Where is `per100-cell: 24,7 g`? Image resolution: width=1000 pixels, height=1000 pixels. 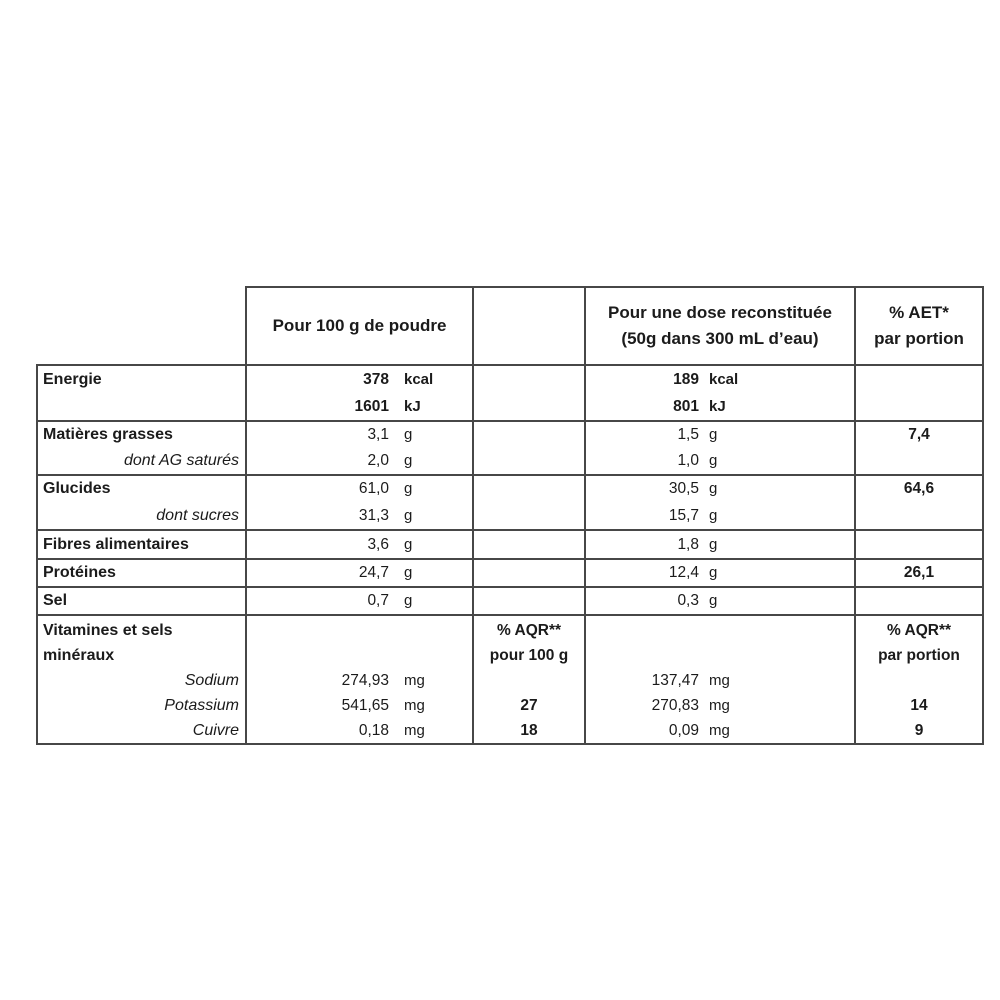 per100-cell: 24,7 g is located at coordinates (359, 573).